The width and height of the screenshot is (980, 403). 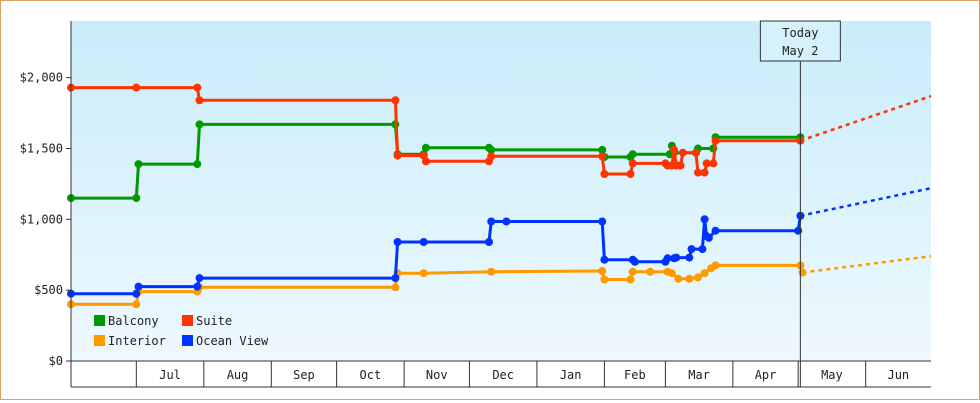 What do you see at coordinates (238, 375) in the screenshot?
I see `month-label: Aug` at bounding box center [238, 375].